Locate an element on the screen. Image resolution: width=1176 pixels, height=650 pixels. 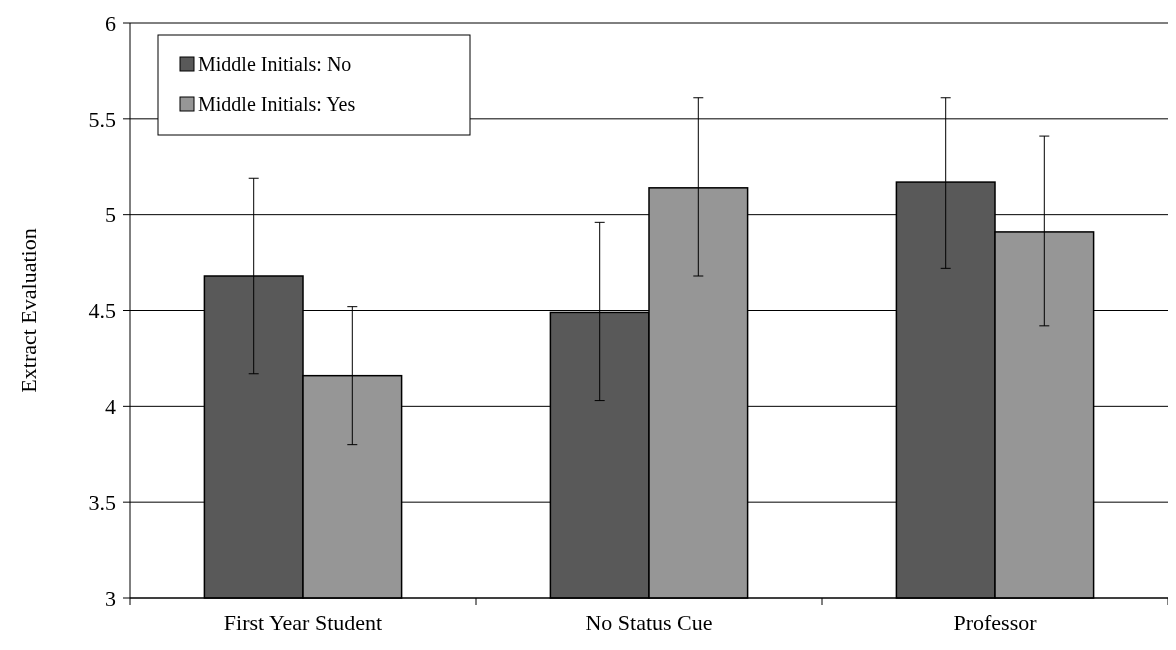
legend-label: Middle Initials: No is located at coordinates (275, 64).